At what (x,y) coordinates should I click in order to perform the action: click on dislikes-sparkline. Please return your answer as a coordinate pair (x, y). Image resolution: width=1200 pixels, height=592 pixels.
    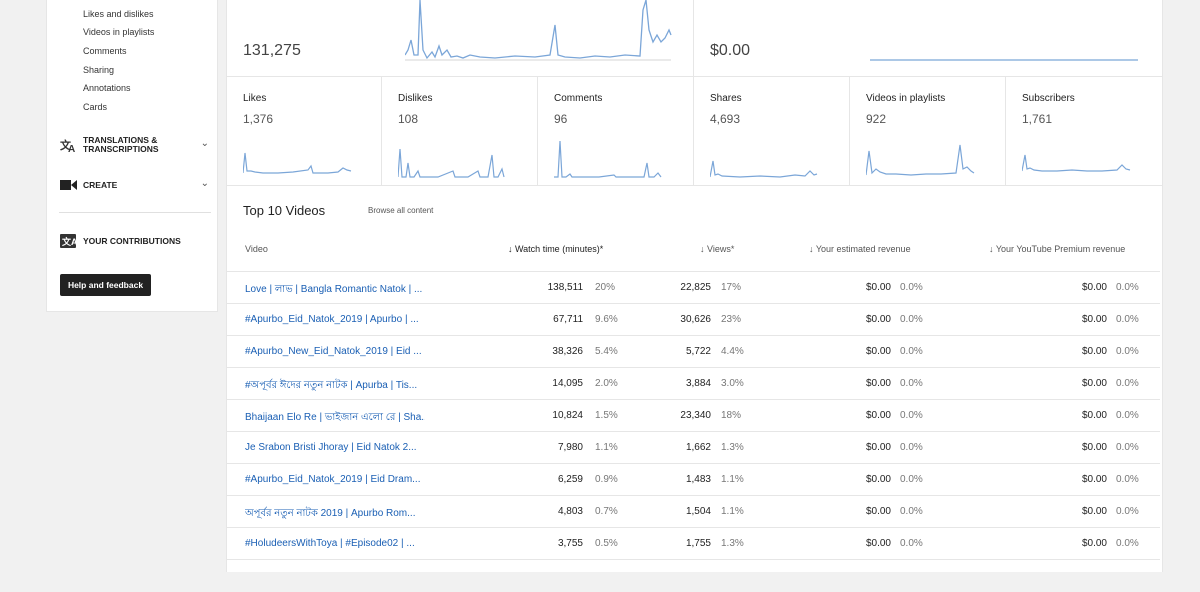
    Looking at the image, I should click on (451, 163).